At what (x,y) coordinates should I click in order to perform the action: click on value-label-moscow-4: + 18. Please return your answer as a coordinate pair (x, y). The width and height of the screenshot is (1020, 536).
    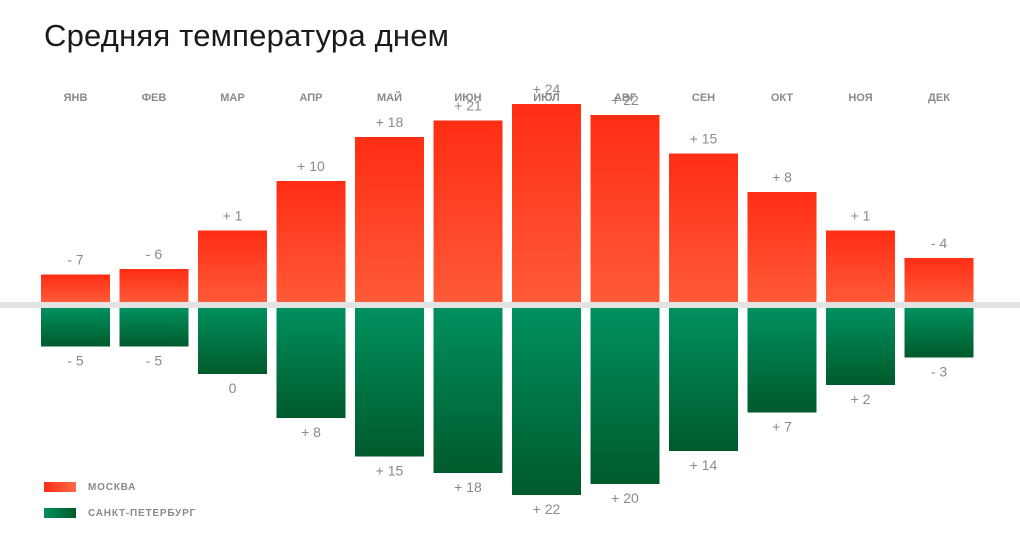
    Looking at the image, I should click on (390, 122).